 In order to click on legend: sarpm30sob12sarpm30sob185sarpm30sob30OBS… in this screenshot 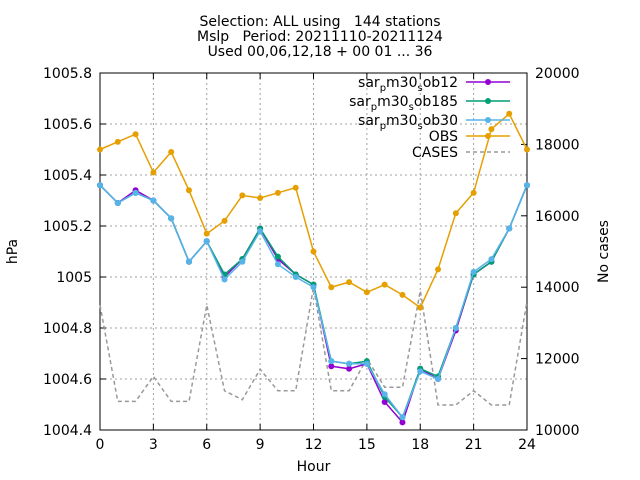, I will do `click(429, 118)`.